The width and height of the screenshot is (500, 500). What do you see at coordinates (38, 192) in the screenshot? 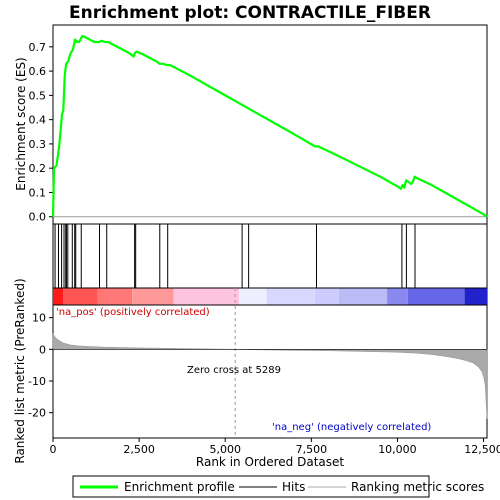
I see `es-y-tick-label: 0.1` at bounding box center [38, 192].